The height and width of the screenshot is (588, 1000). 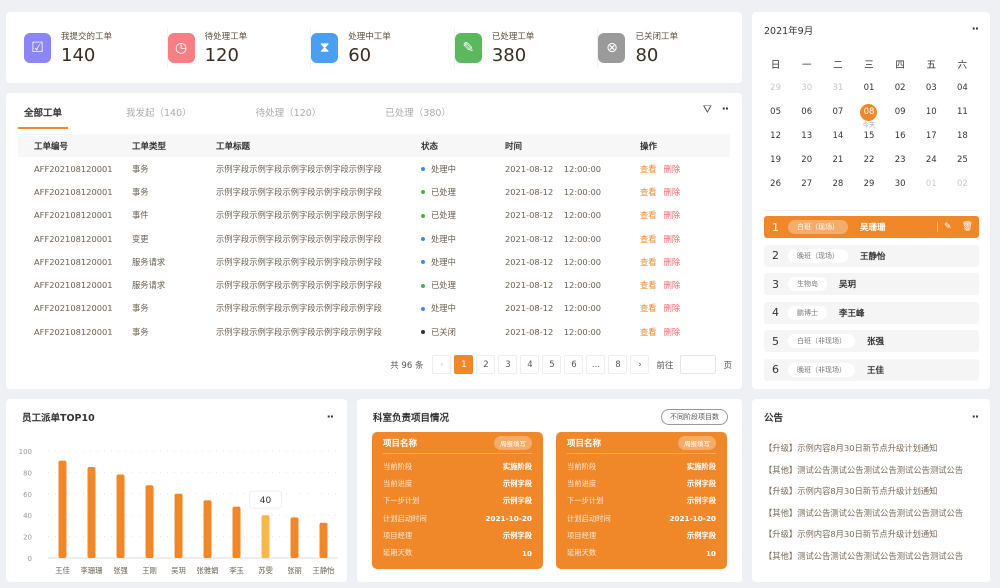 What do you see at coordinates (962, 160) in the screenshot?
I see `calendar-day: 25` at bounding box center [962, 160].